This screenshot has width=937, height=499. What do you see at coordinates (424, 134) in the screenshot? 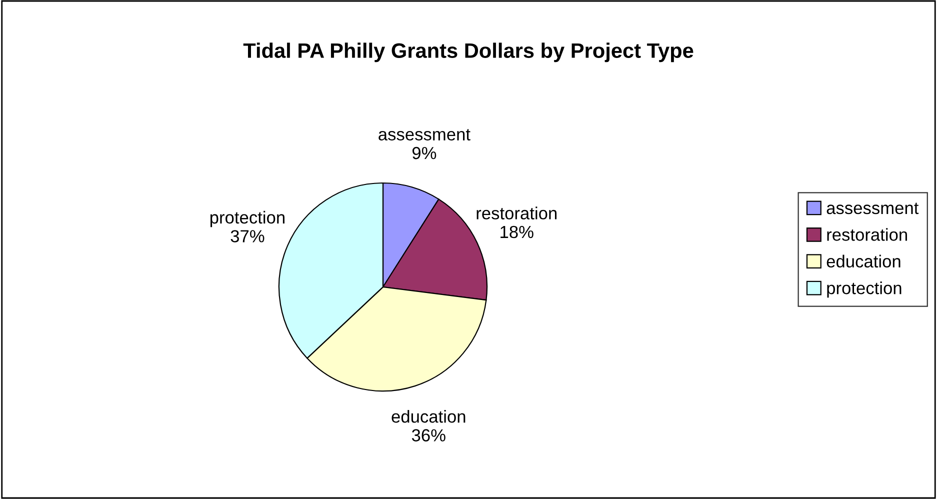
I see `slice-label: assessment` at bounding box center [424, 134].